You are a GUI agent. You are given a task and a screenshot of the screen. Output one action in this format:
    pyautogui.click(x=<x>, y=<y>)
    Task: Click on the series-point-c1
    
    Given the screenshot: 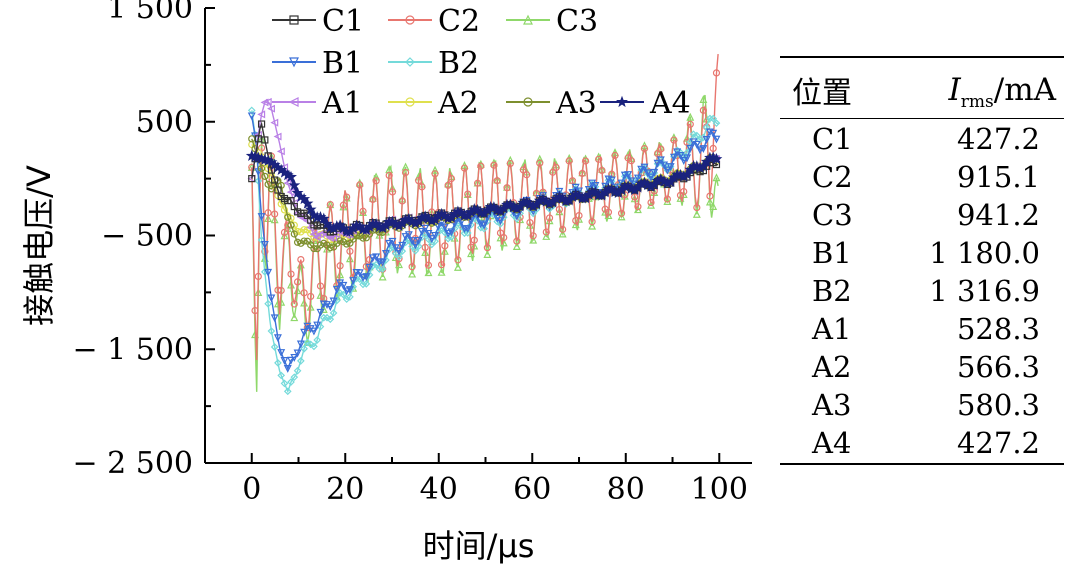 What is the action you would take?
    pyautogui.click(x=271, y=170)
    